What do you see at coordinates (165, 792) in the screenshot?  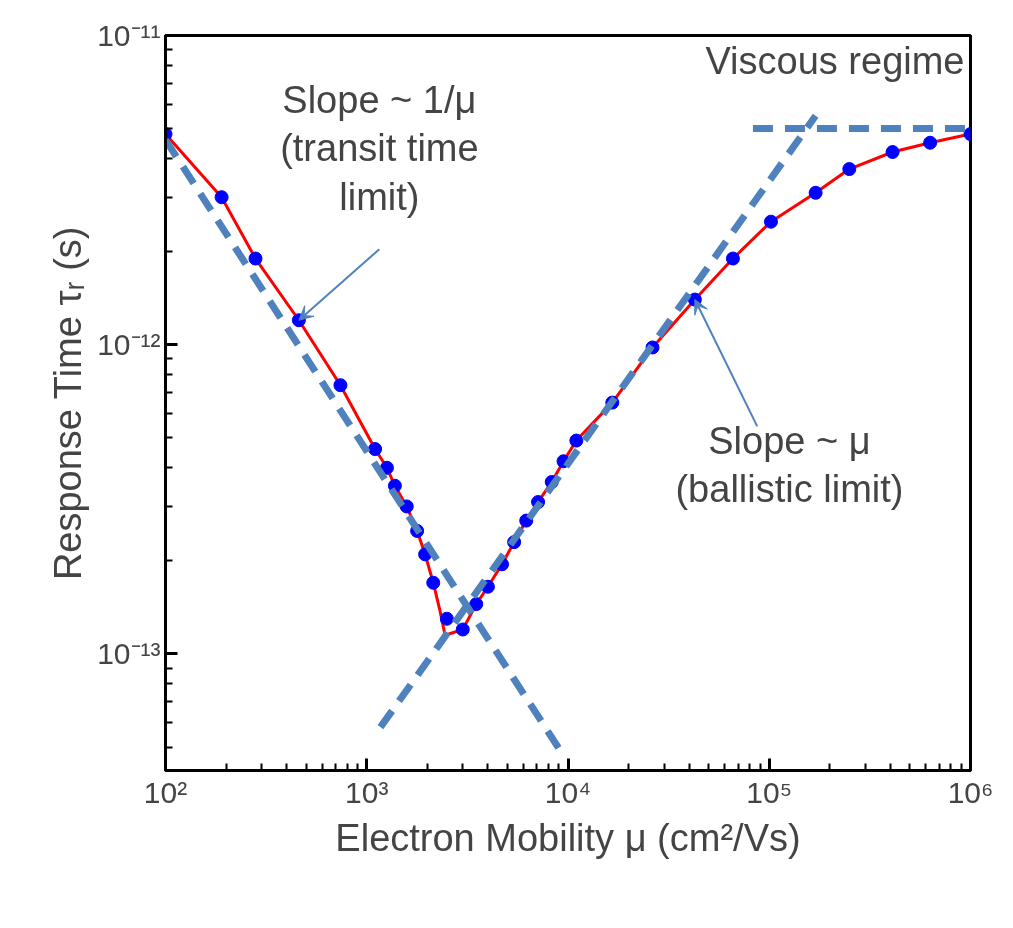 I see `x-tick-label: 10²` at bounding box center [165, 792].